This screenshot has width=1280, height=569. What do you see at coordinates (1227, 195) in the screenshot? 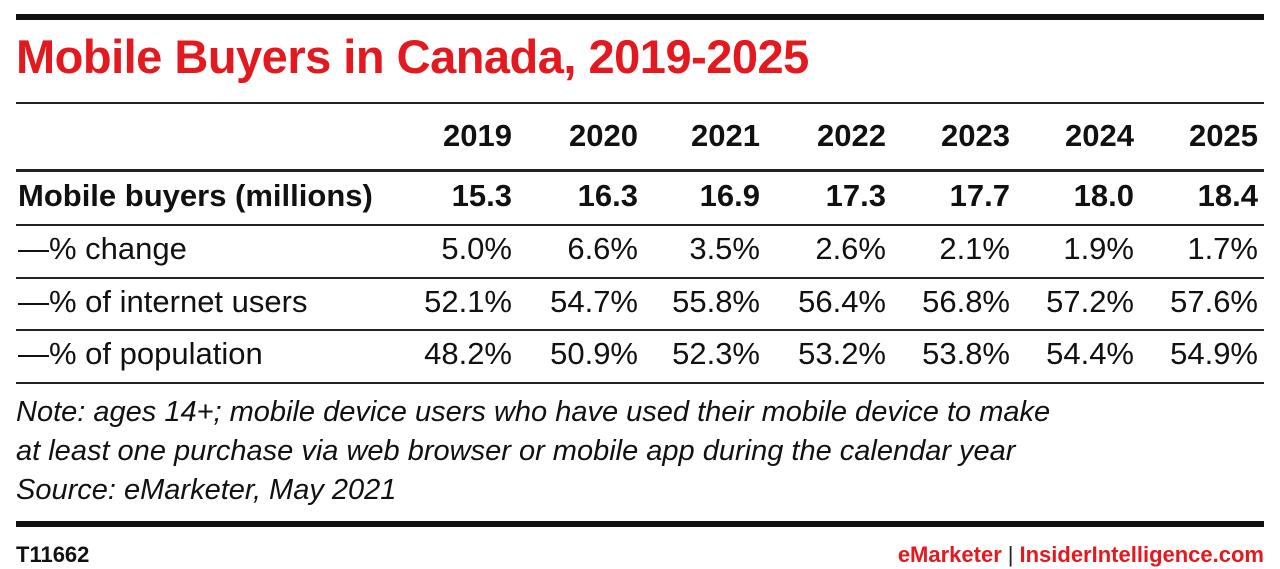
I see `table-cell-r0-2025: 18.4` at bounding box center [1227, 195].